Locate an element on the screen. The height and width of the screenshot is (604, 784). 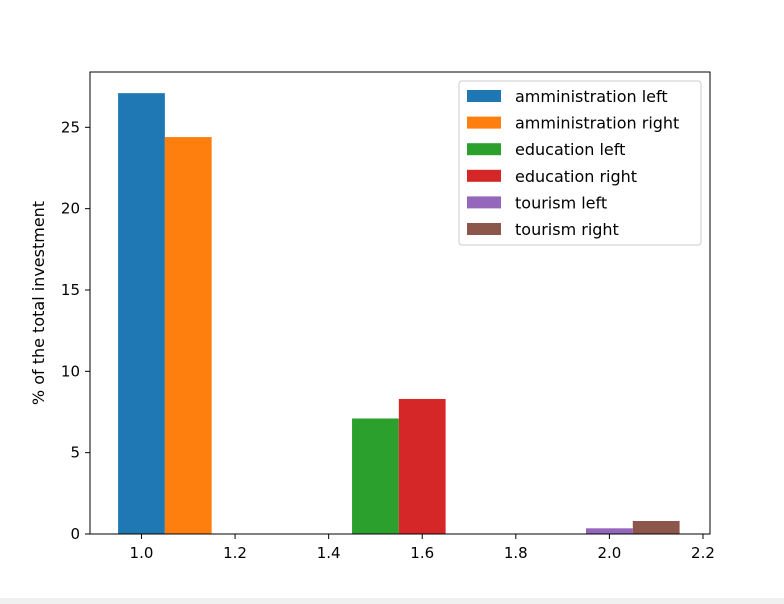
x-tick-label: 1.2 is located at coordinates (235, 553).